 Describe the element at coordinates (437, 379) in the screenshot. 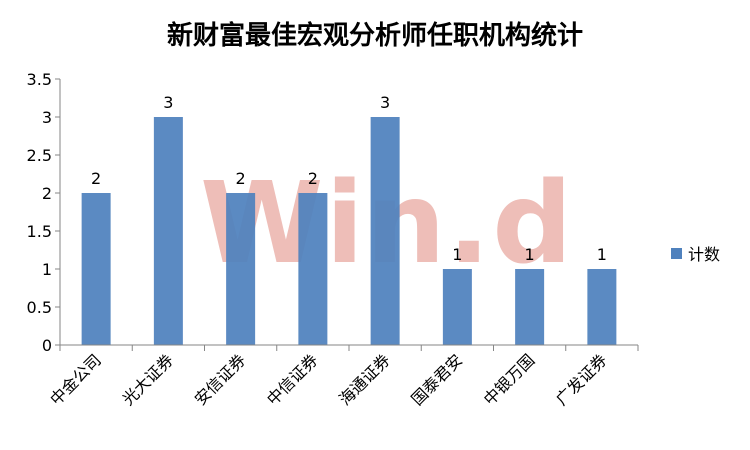

I see `x-category-label: 国泰君安` at that location.